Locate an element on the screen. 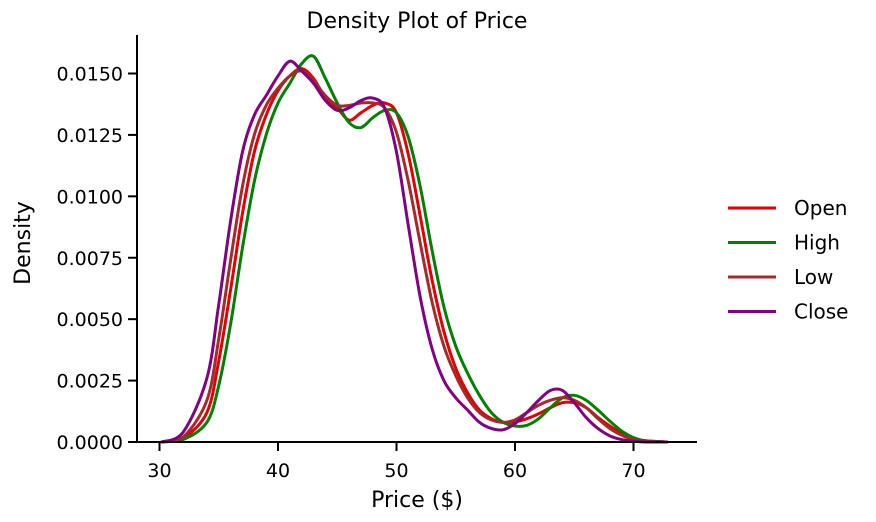 The image size is (876, 522). y-tick-label: 0.0050 is located at coordinates (90, 320).